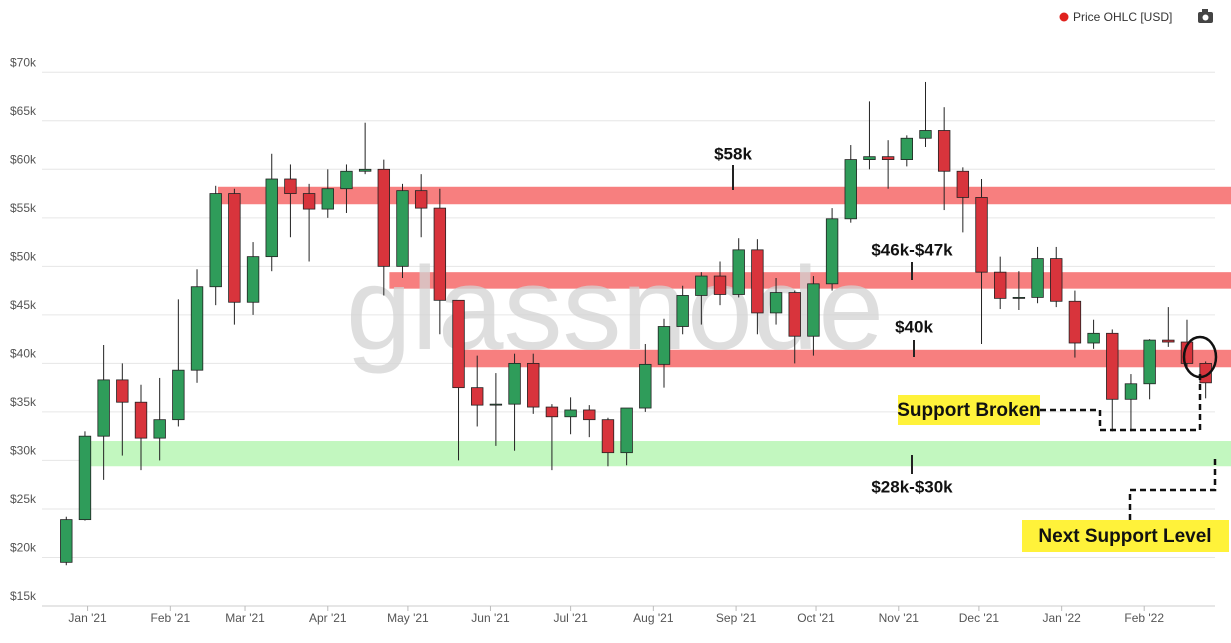 This screenshot has height=643, width=1231. I want to click on y-tick-label: $20k, so click(23, 548).